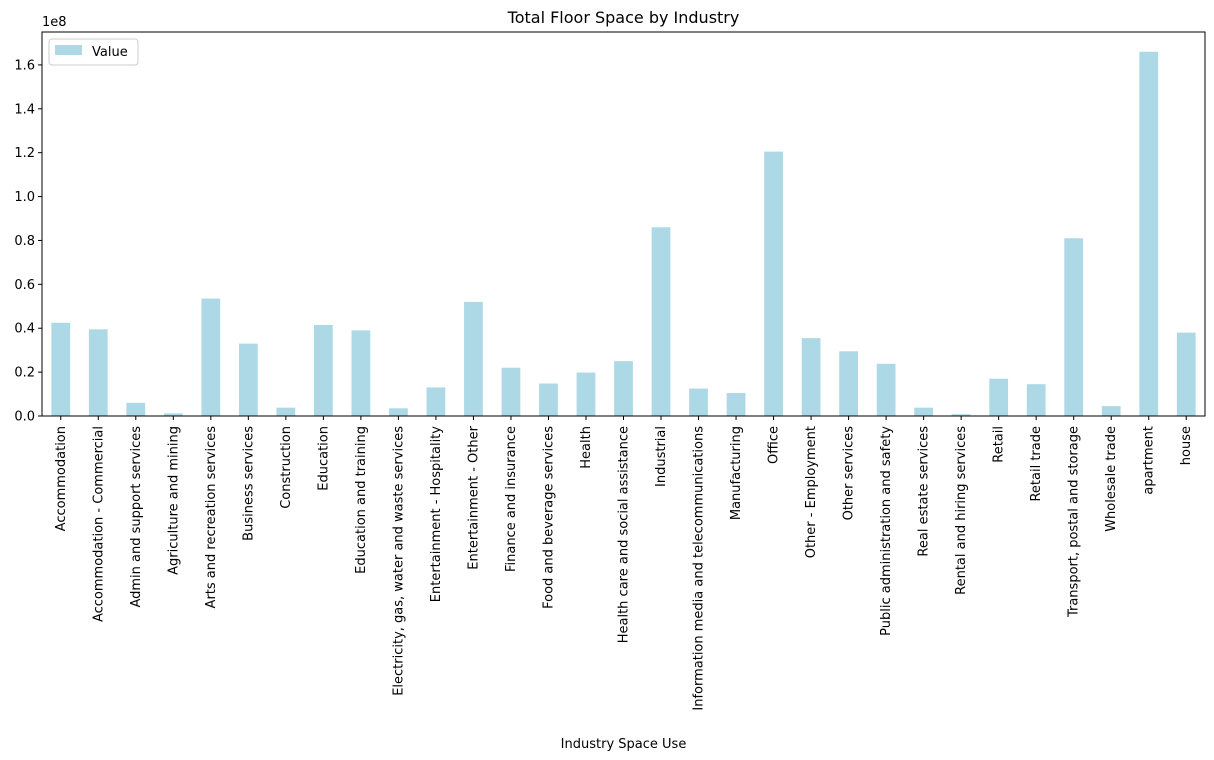  I want to click on x-tick-label: Manufacturing, so click(736, 473).